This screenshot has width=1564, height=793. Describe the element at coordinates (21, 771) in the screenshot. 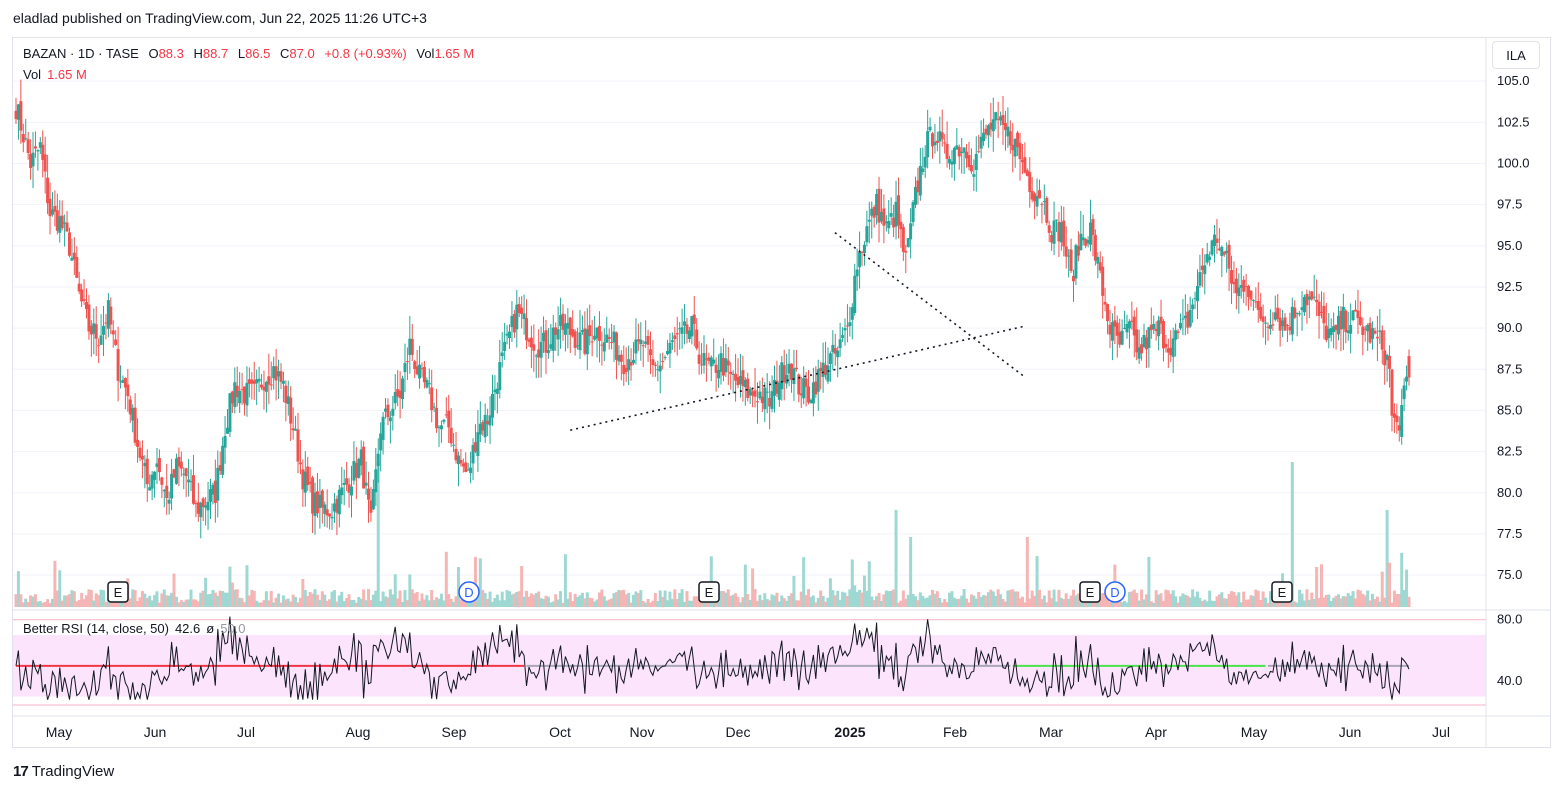

I see `tradingview-logo-icon: 17` at that location.